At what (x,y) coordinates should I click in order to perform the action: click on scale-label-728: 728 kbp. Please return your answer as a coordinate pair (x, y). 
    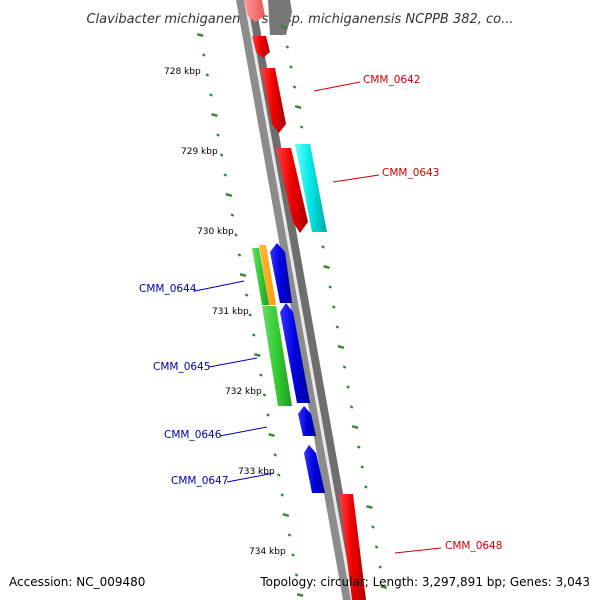
    Looking at the image, I should click on (182, 72).